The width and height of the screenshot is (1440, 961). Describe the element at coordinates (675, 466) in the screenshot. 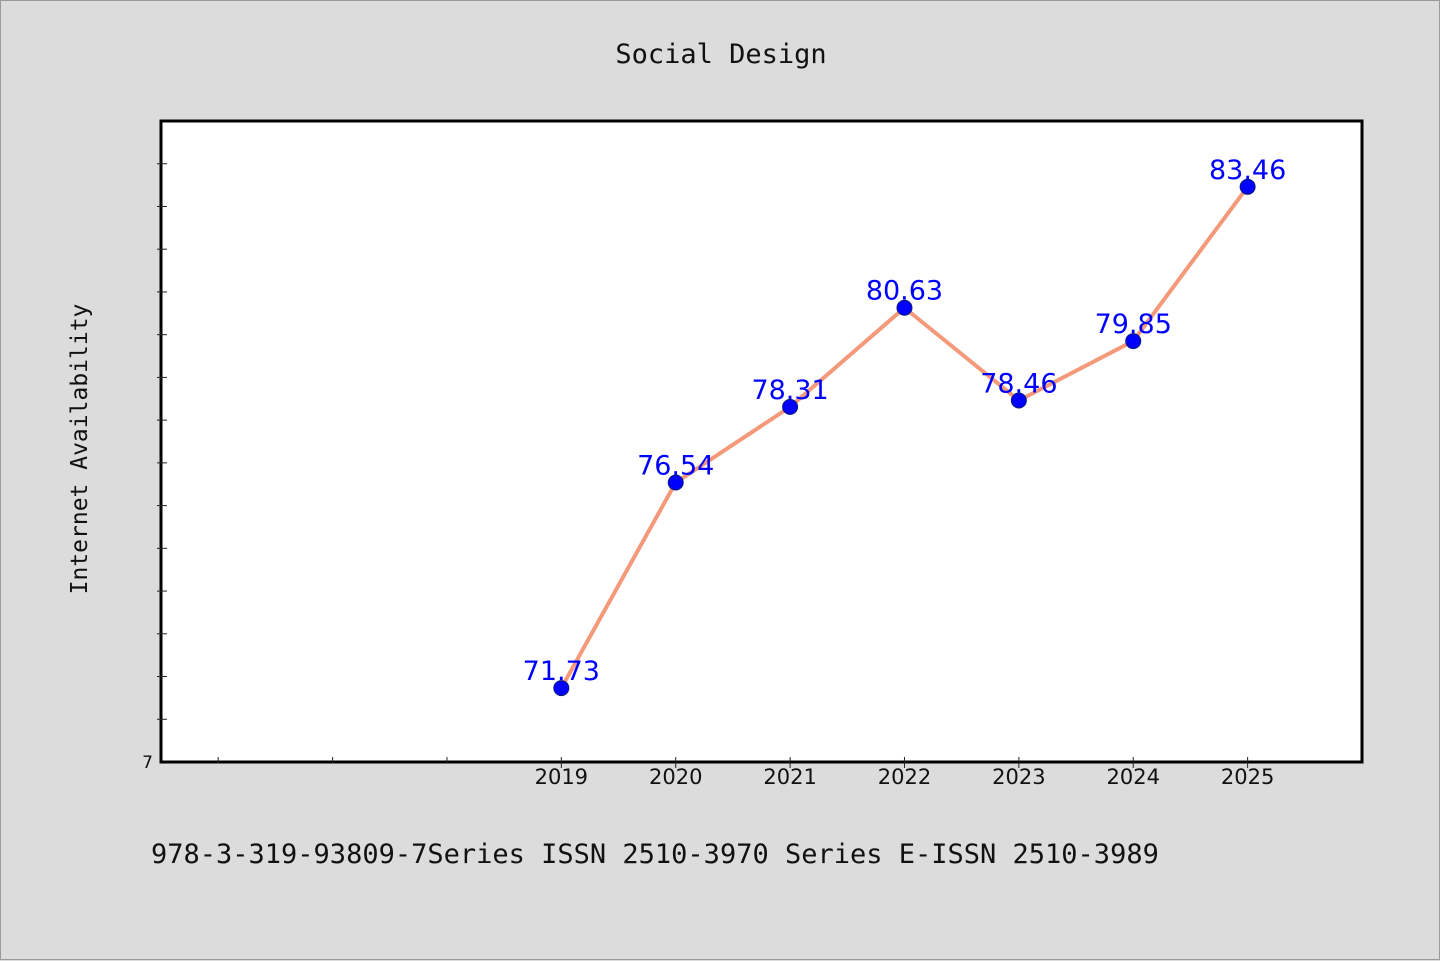

I see `data-label: 76.54` at that location.